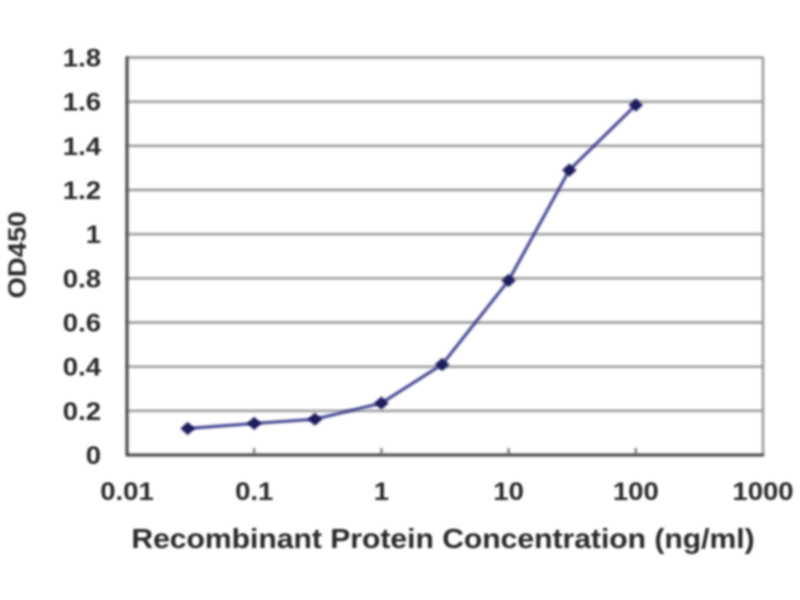 The width and height of the screenshot is (800, 600). What do you see at coordinates (508, 491) in the screenshot?
I see `svg-text: 10` at bounding box center [508, 491].